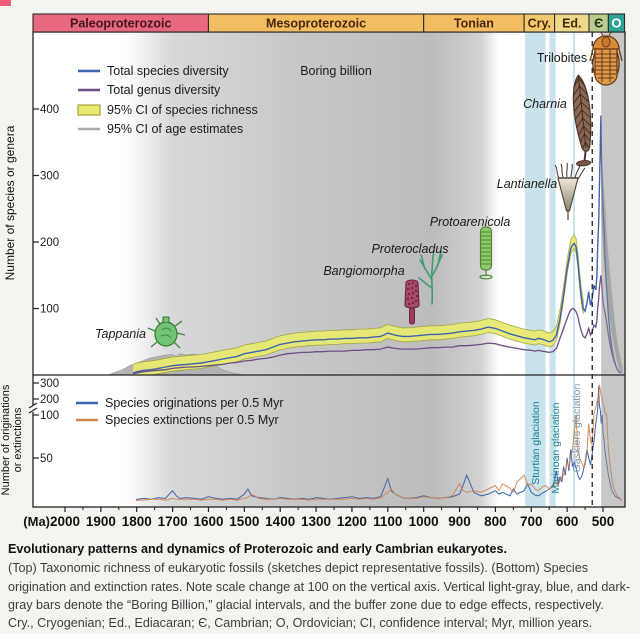 This screenshot has height=634, width=640. What do you see at coordinates (552, 269) in the screenshot?
I see `glacial-band-marinoan` at bounding box center [552, 269].